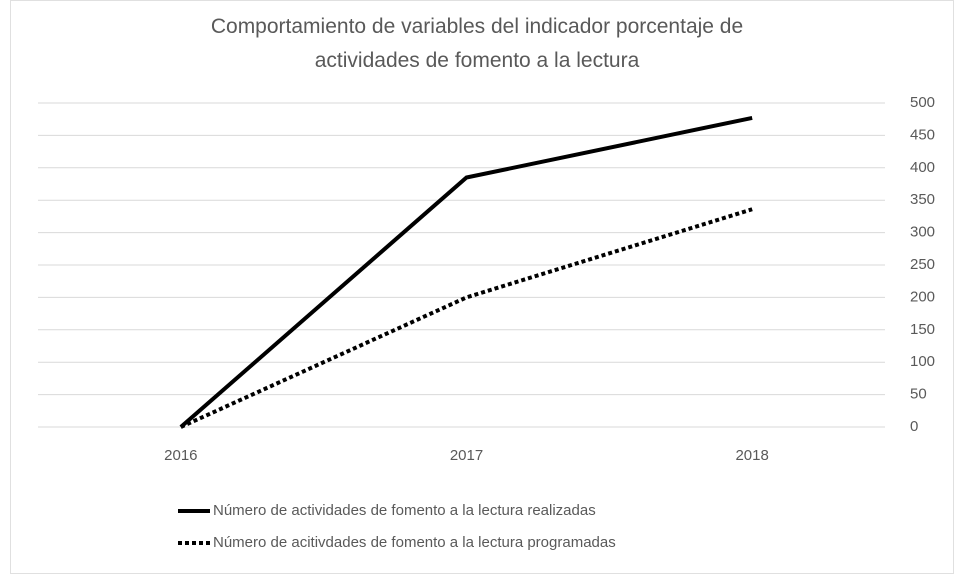  What do you see at coordinates (914, 426) in the screenshot?
I see `y-tick-label: 0` at bounding box center [914, 426].